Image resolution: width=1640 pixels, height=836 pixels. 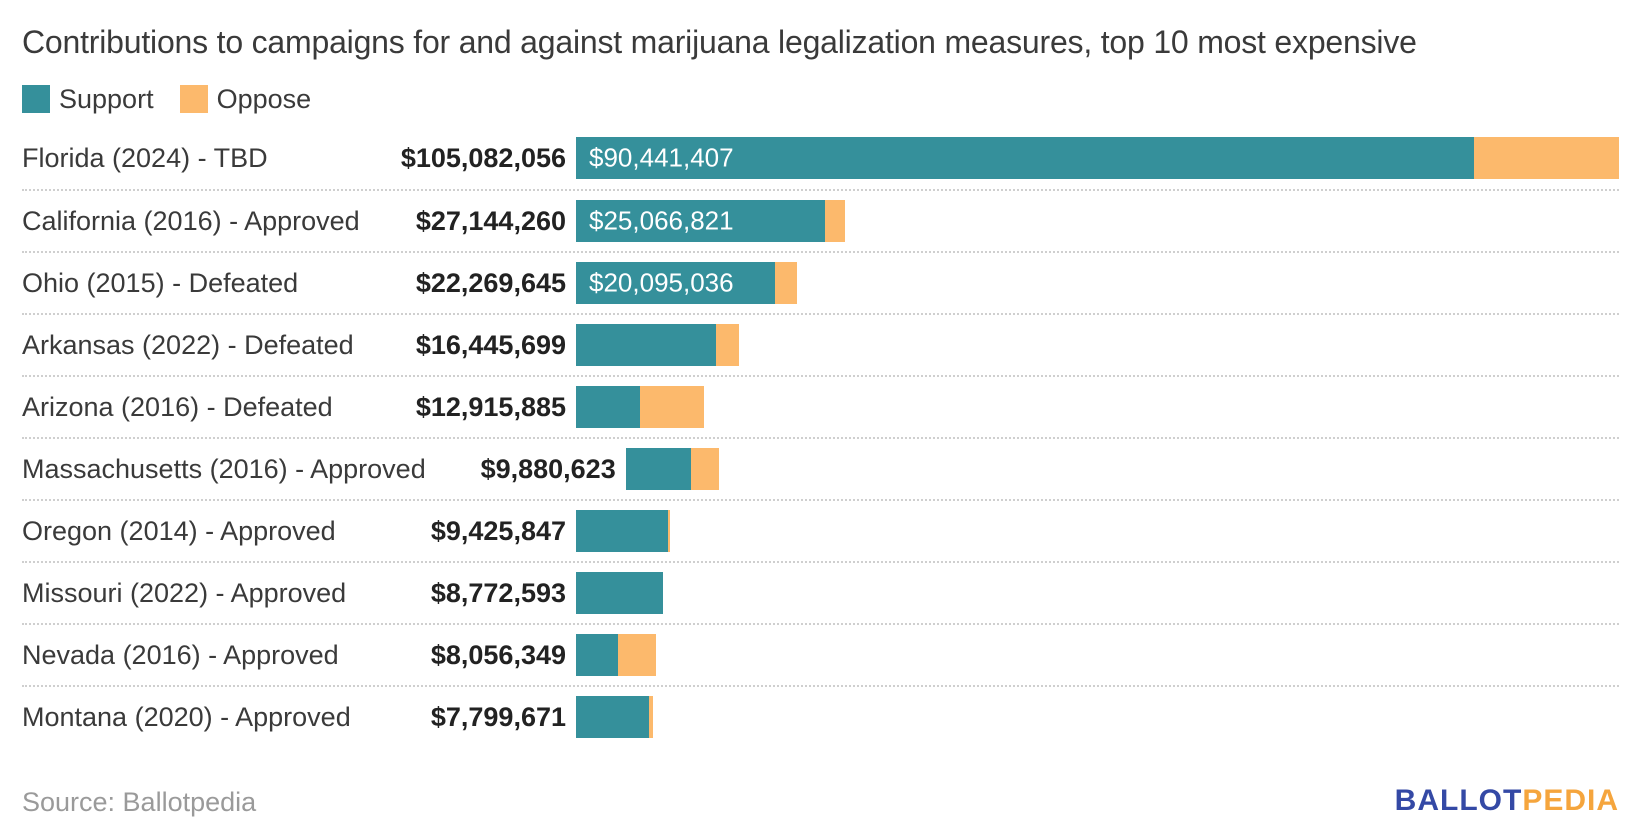 What do you see at coordinates (820, 99) in the screenshot?
I see `legend: Support Oppose` at bounding box center [820, 99].